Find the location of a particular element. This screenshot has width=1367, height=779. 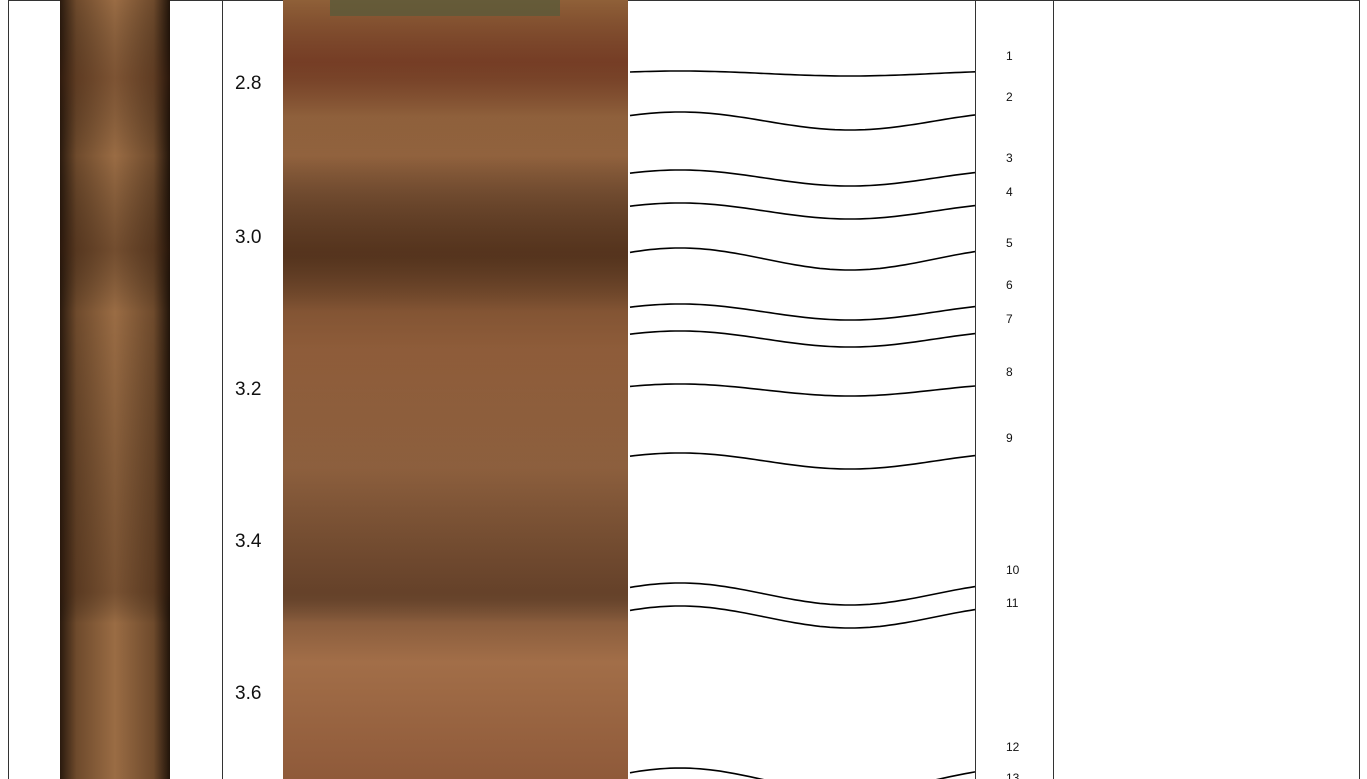

core-scan-bands is located at coordinates (115, 389).